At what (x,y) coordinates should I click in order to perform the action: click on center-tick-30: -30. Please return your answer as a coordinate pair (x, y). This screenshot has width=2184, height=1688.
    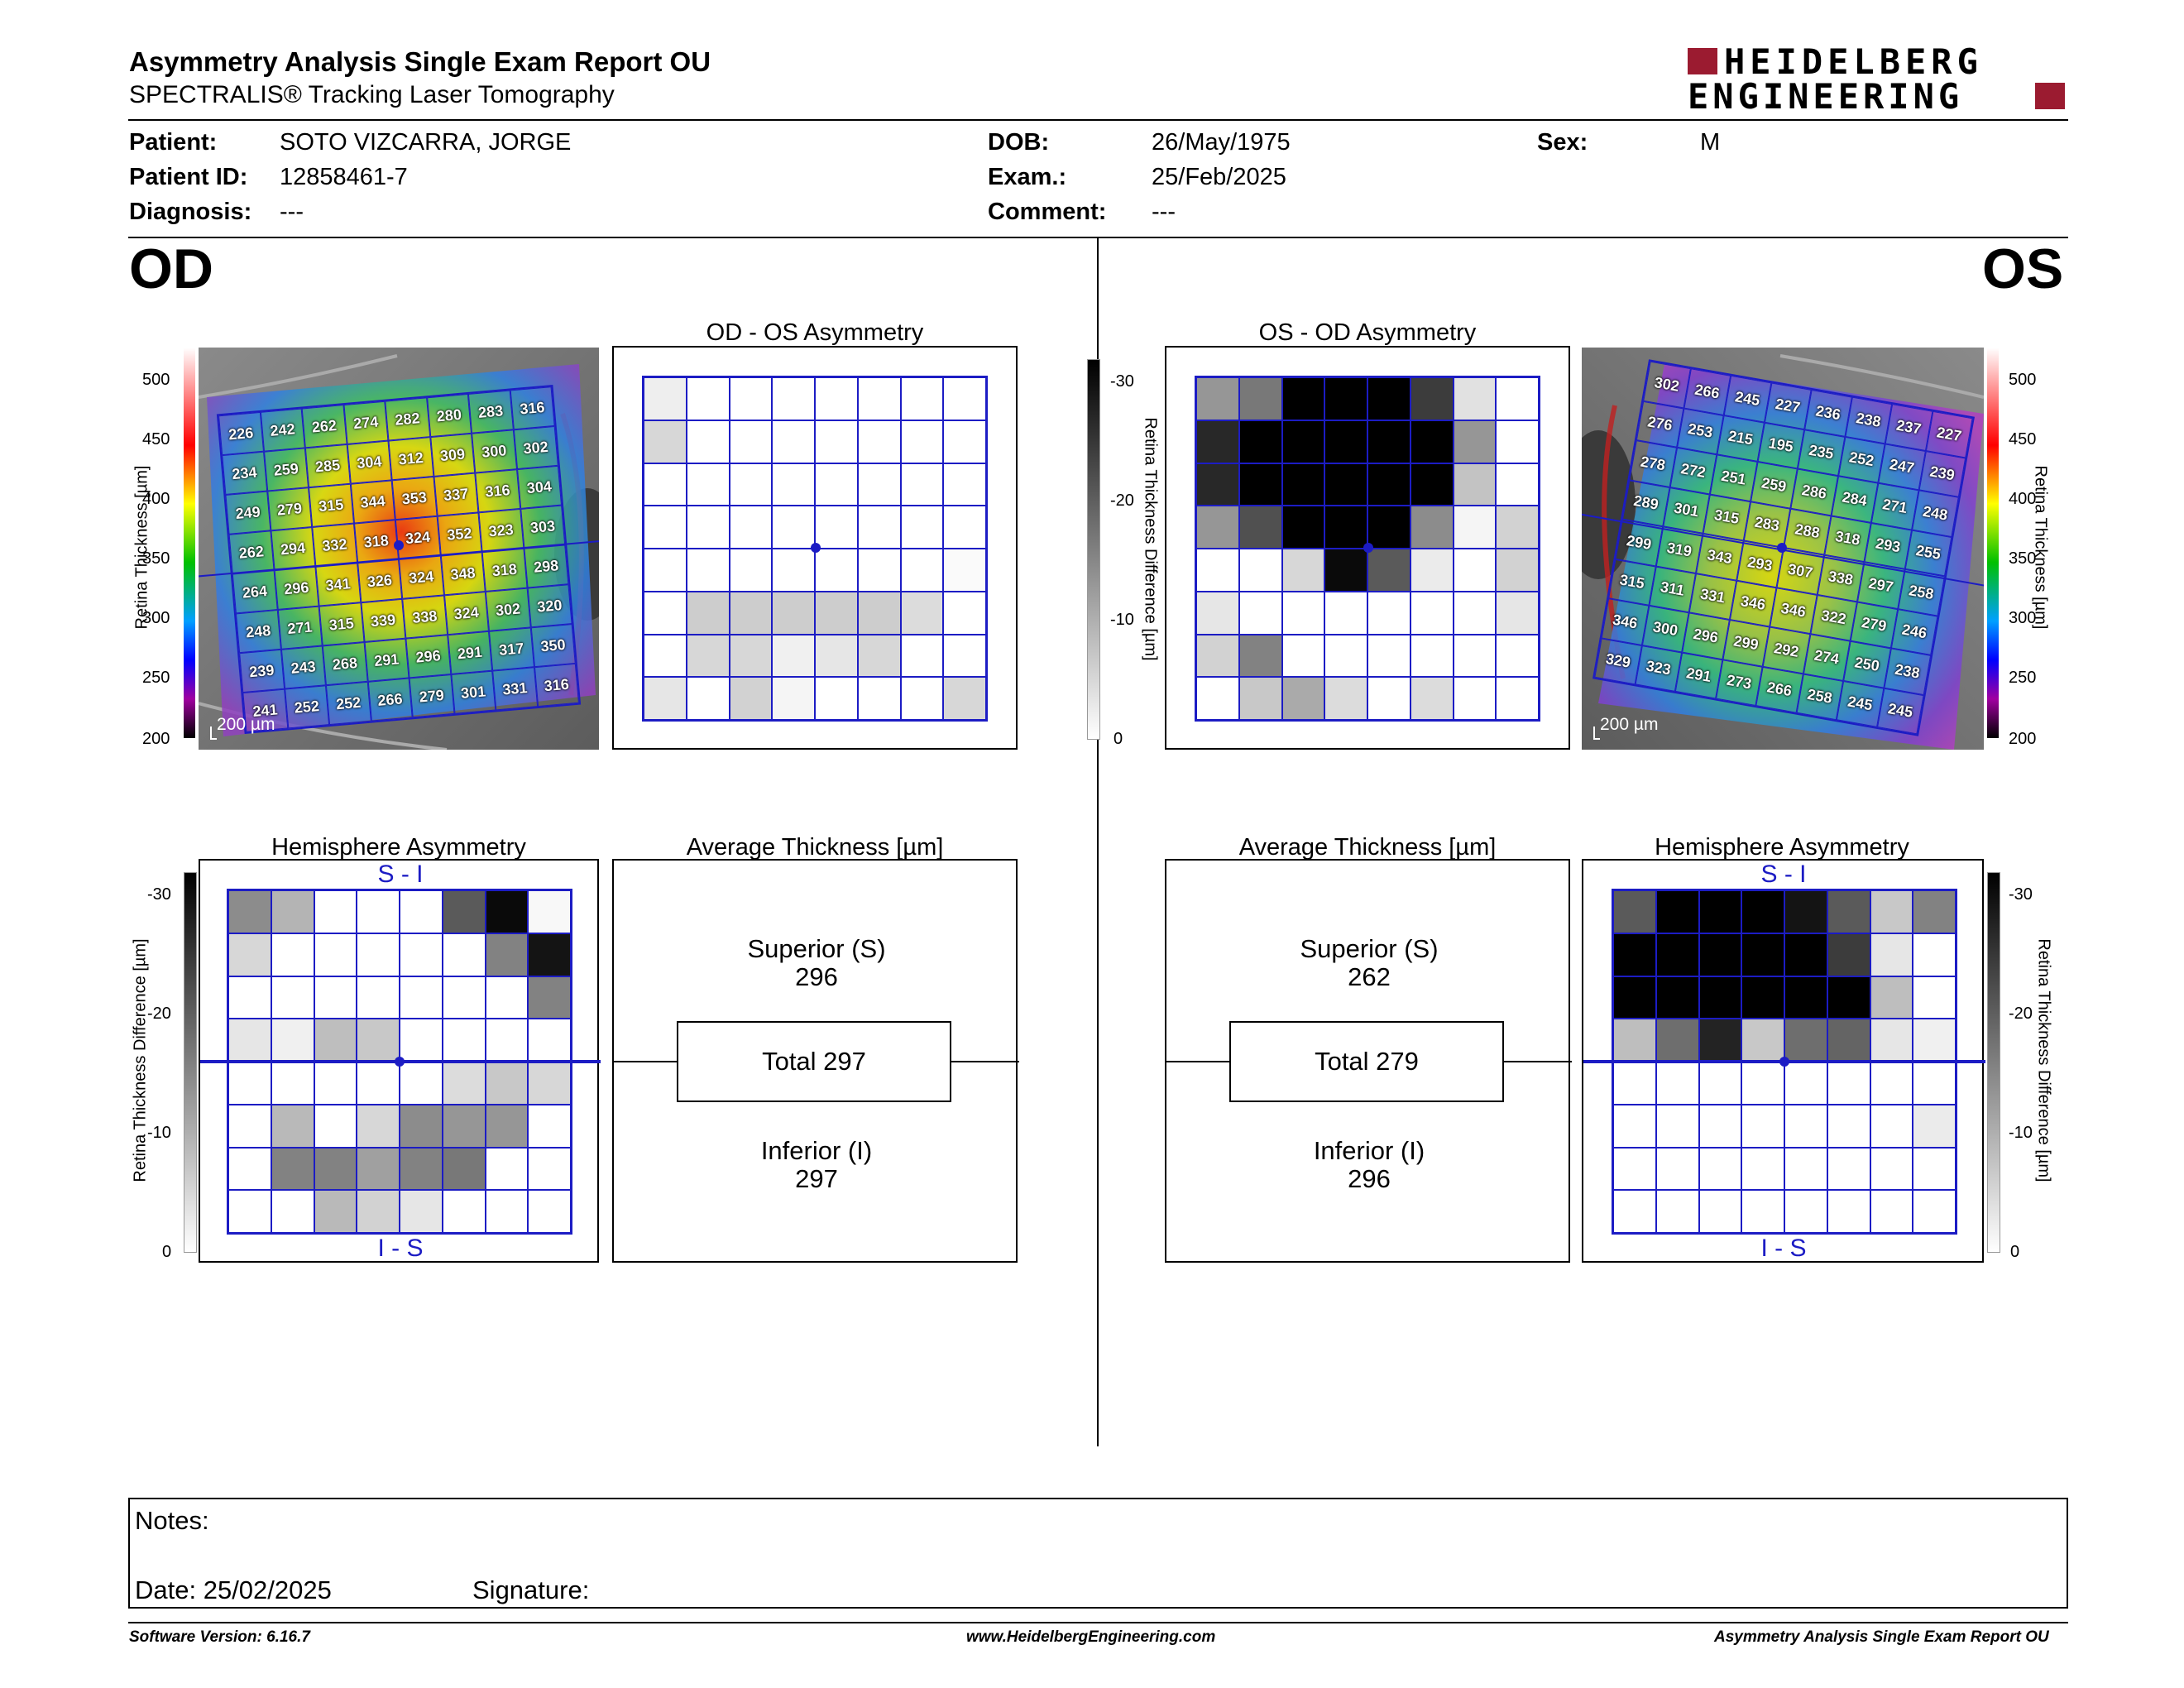
    Looking at the image, I should click on (1122, 381).